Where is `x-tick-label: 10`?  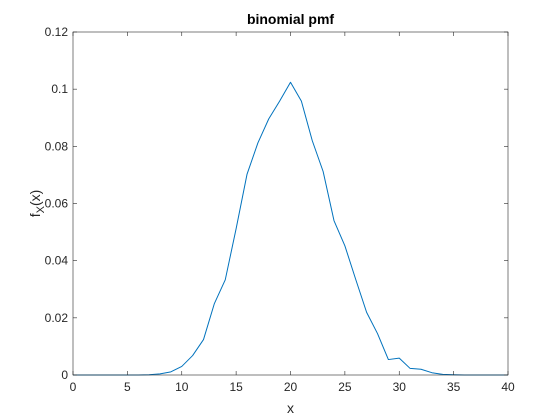
x-tick-label: 10 is located at coordinates (182, 387).